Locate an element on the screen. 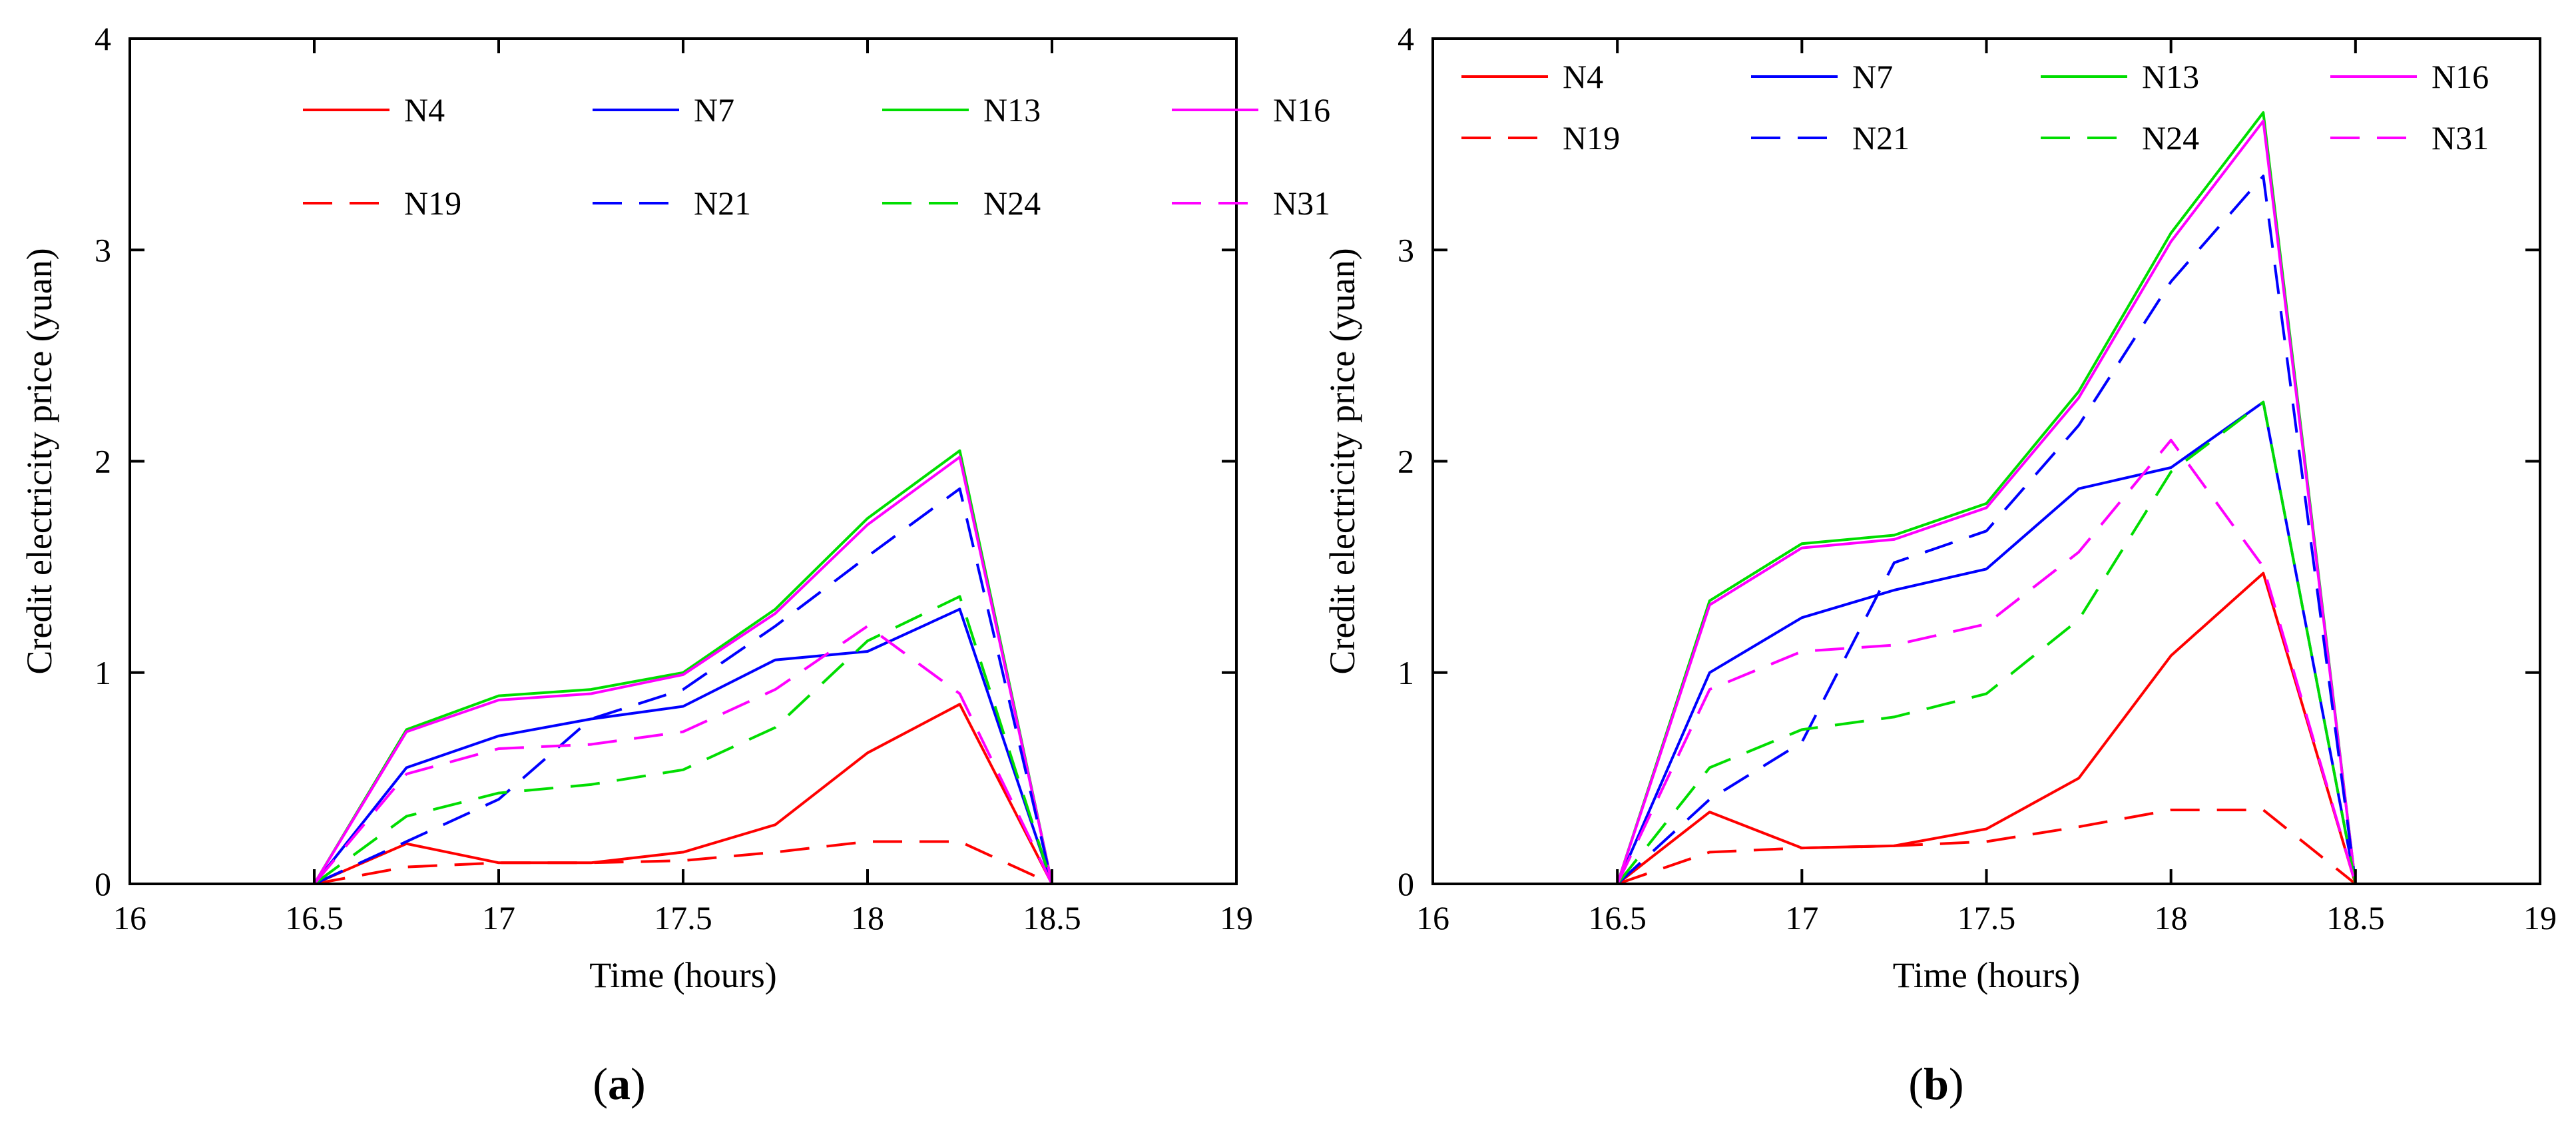 This screenshot has width=2576, height=1125. series-line-n24 is located at coordinates (683, 740).